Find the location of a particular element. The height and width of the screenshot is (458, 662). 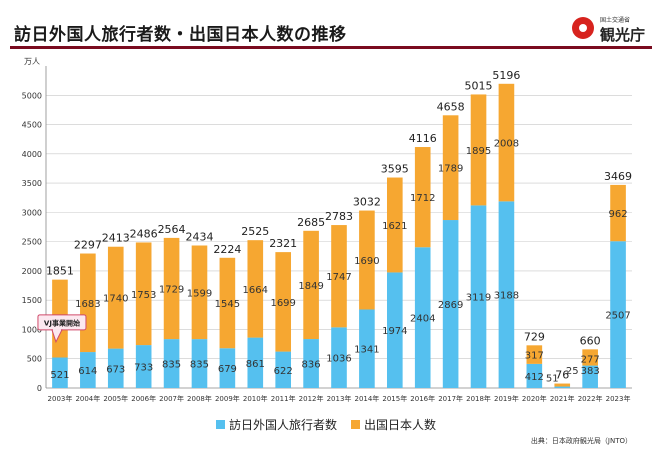

data-label-total: 5015 is located at coordinates (479, 85).